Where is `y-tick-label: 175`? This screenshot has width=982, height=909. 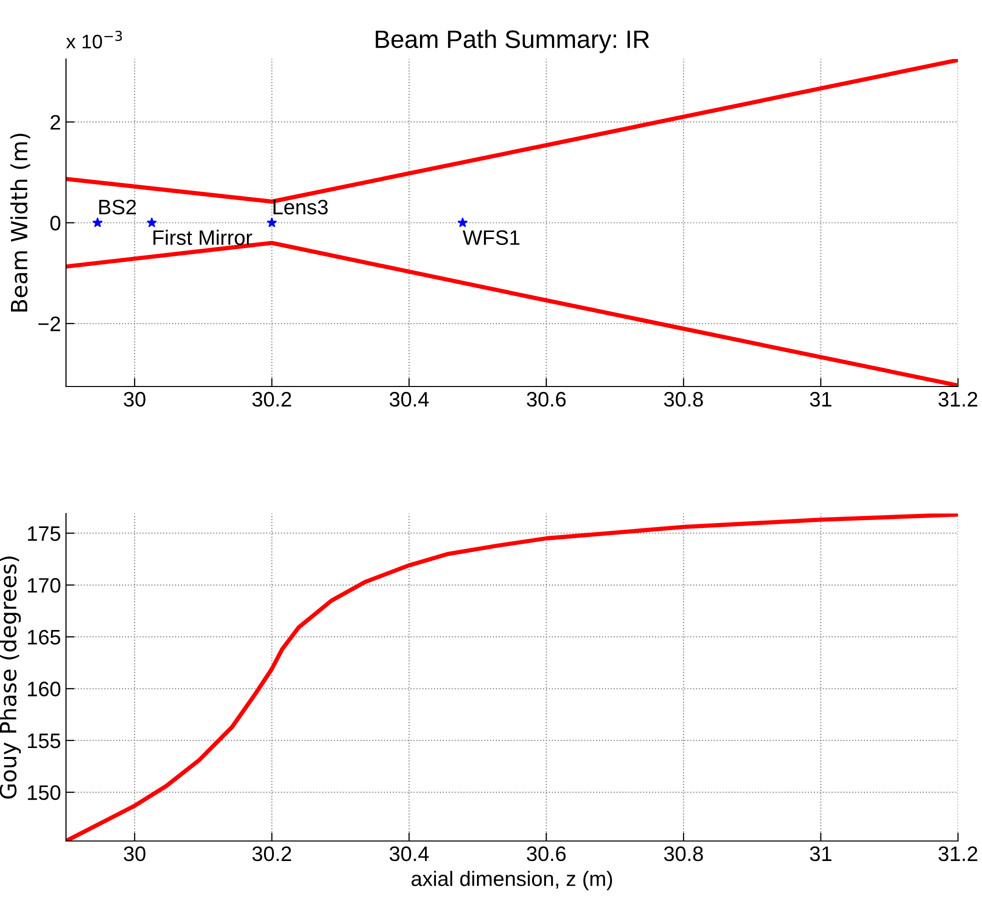
y-tick-label: 175 is located at coordinates (44, 533).